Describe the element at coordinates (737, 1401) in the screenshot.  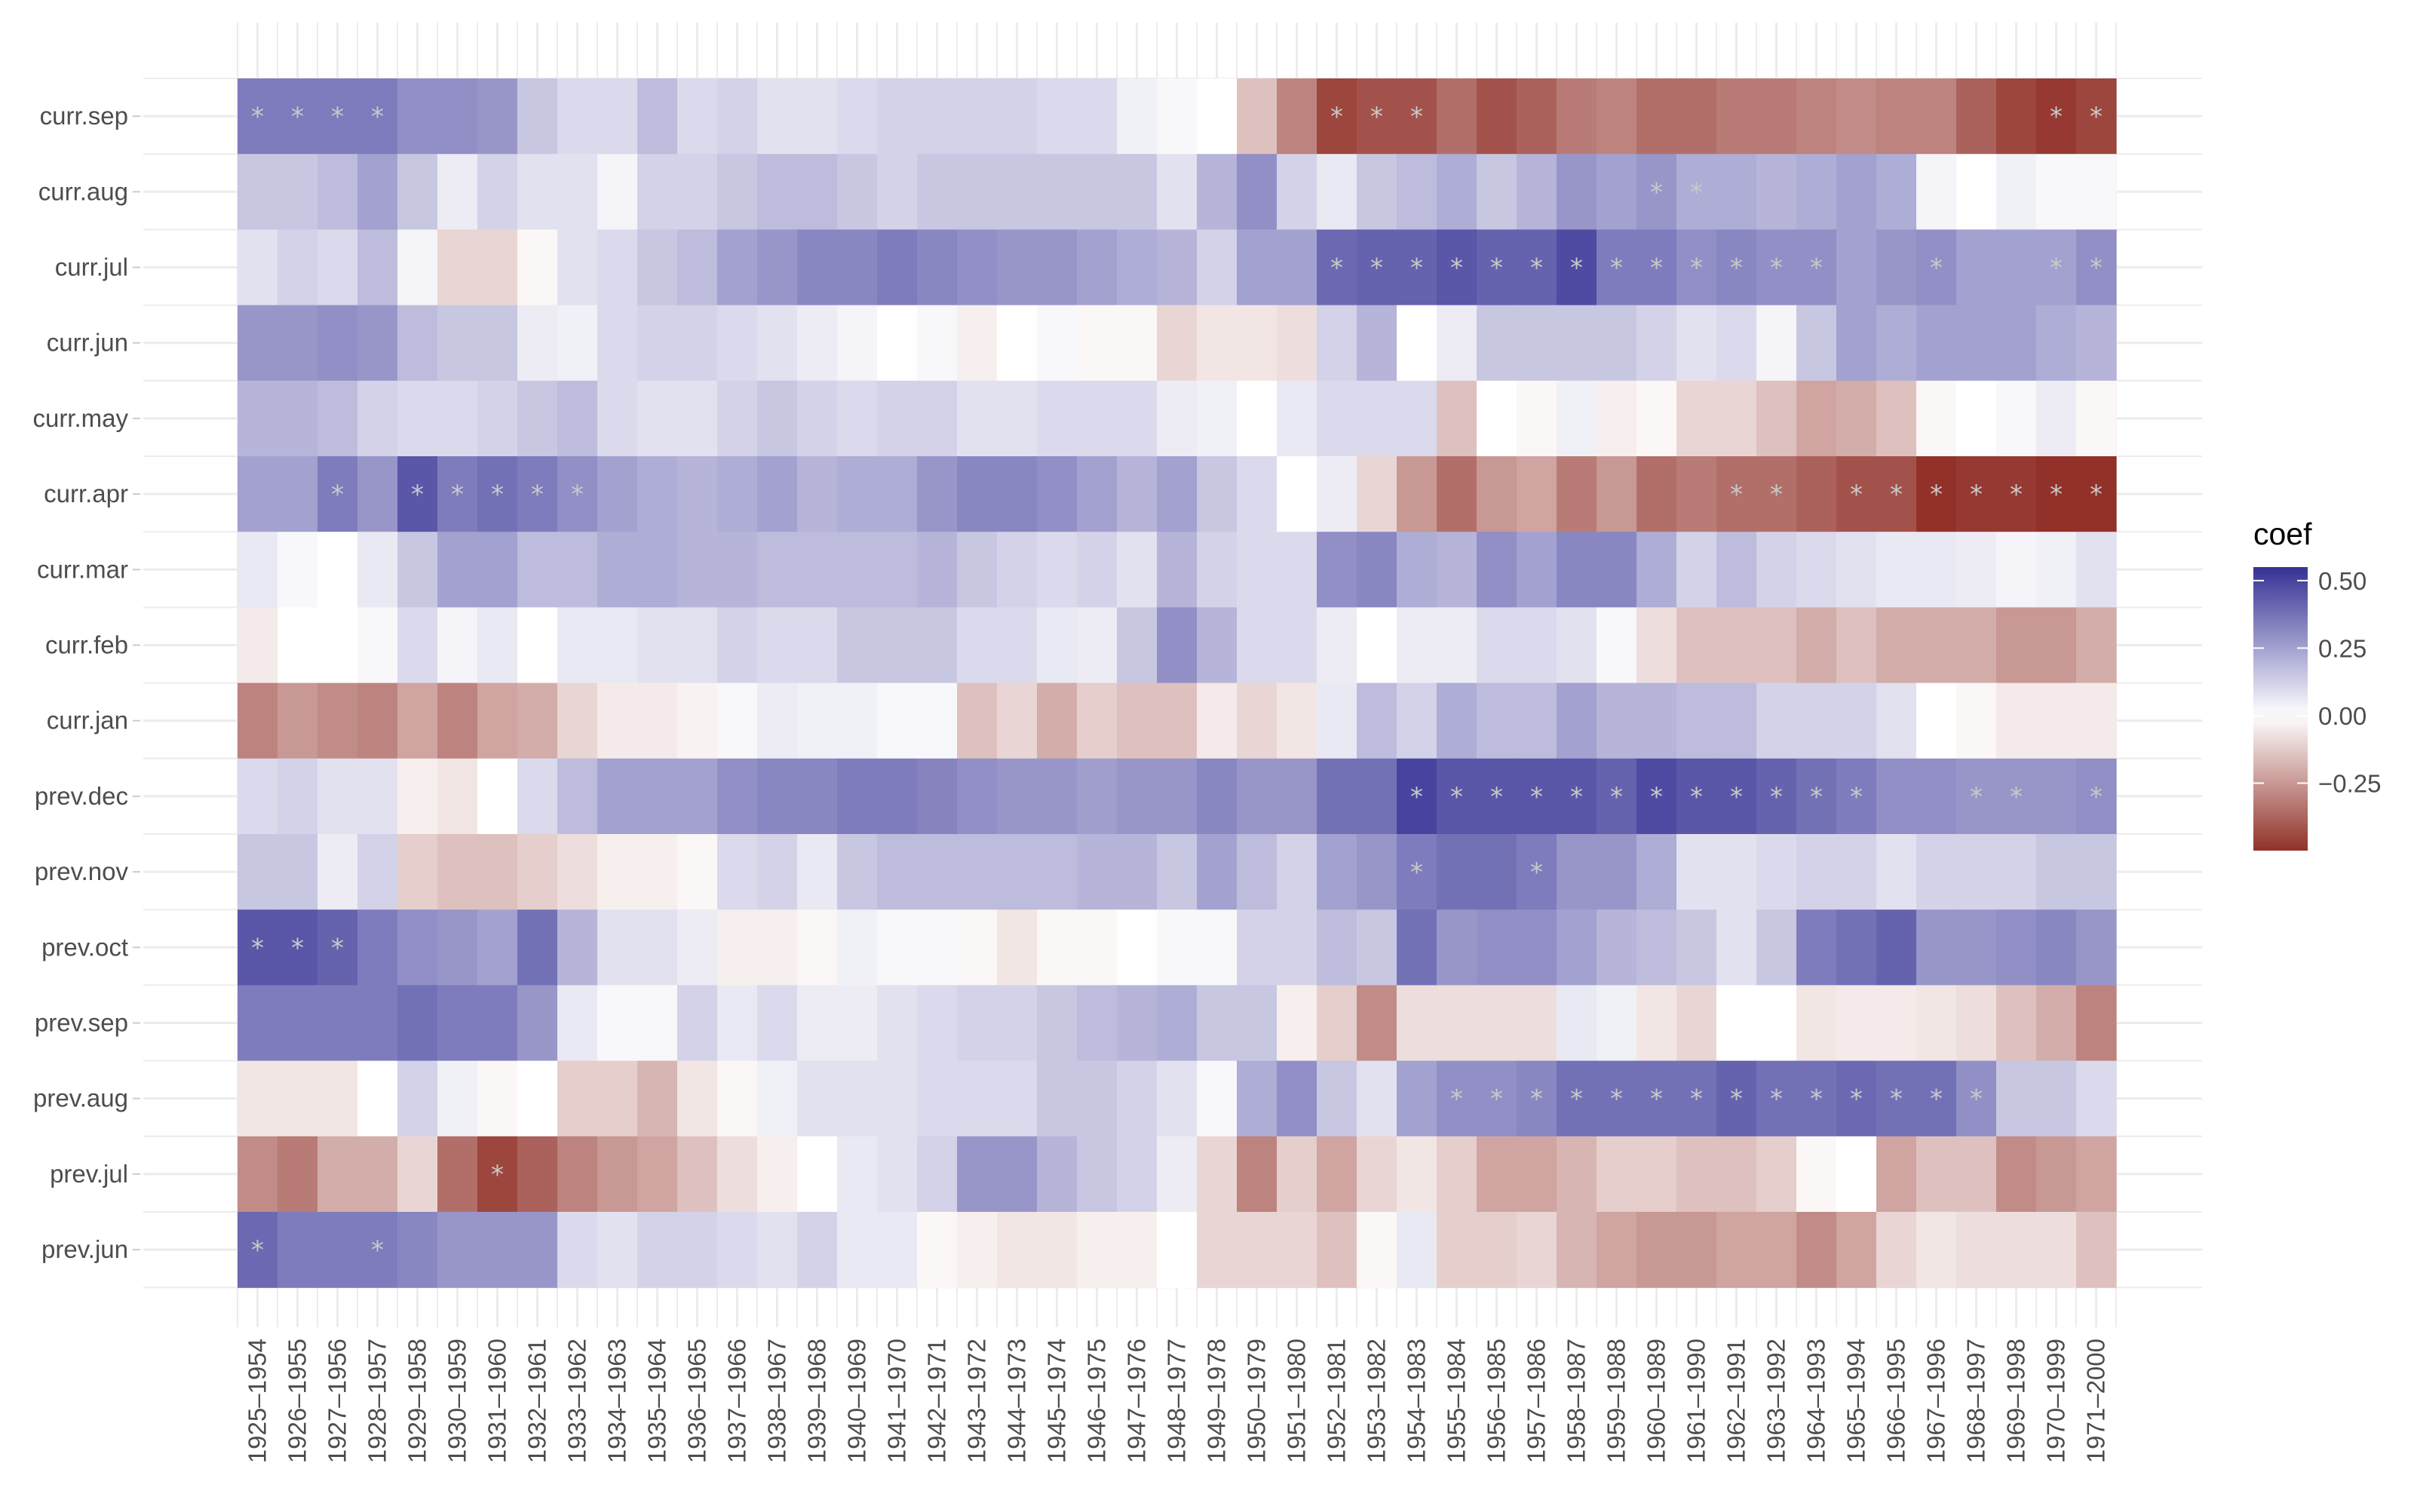
I see `x-tick-label: 1937–1966` at that location.